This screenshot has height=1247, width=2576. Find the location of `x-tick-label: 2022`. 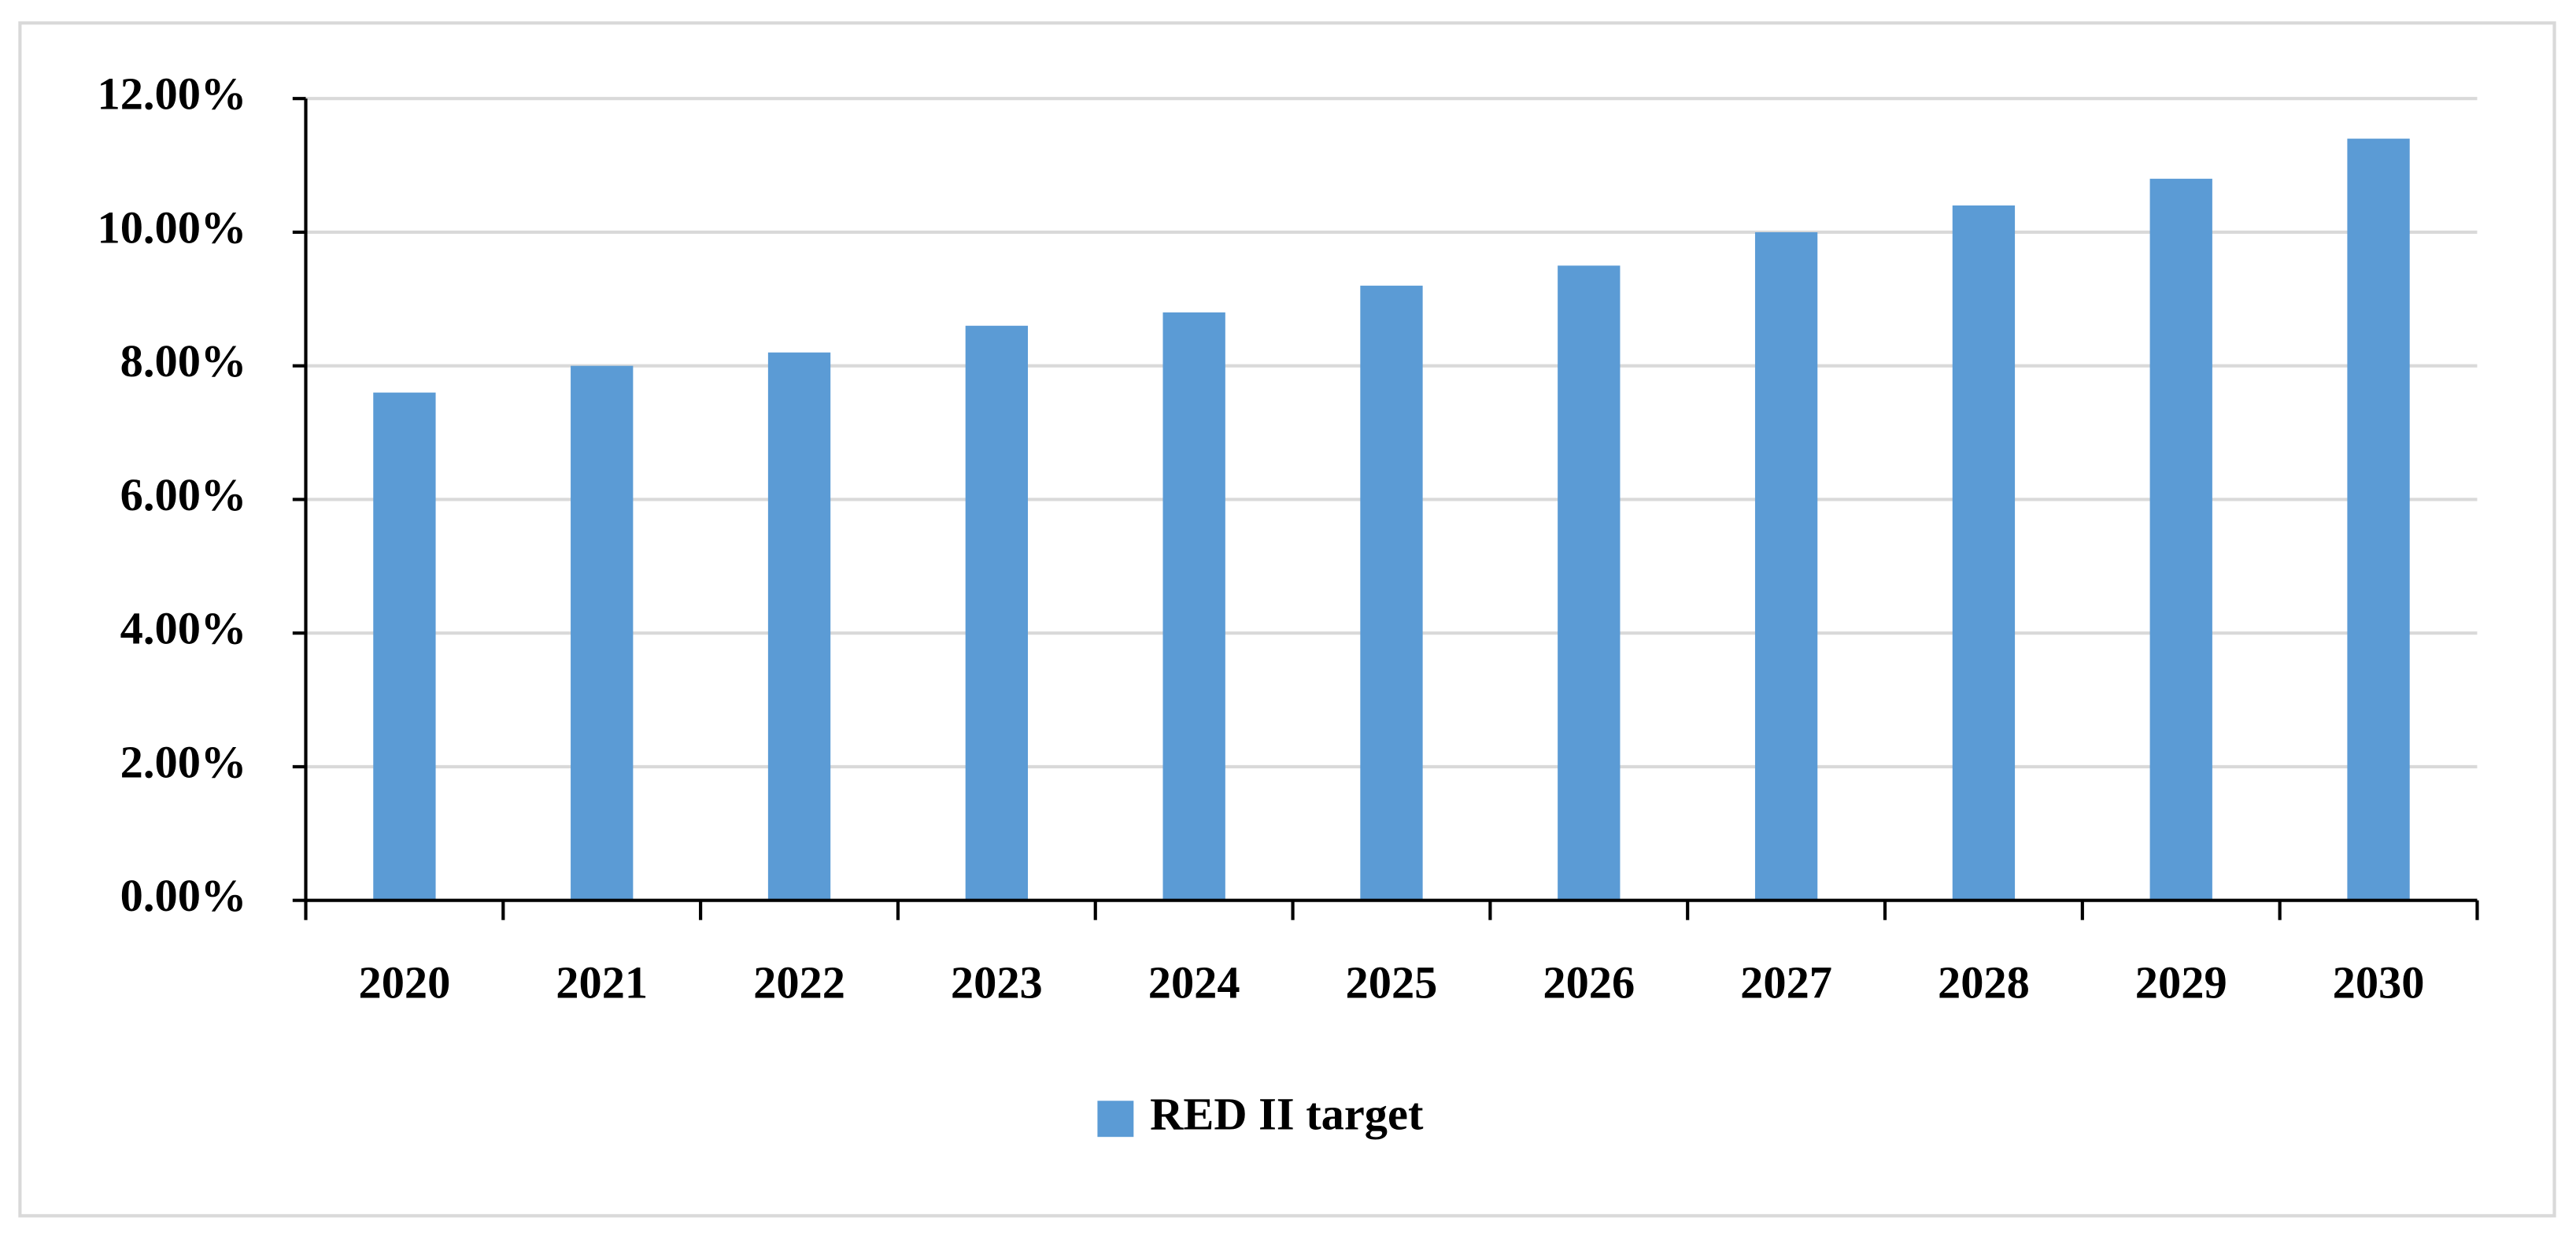

x-tick-label: 2022 is located at coordinates (799, 982).